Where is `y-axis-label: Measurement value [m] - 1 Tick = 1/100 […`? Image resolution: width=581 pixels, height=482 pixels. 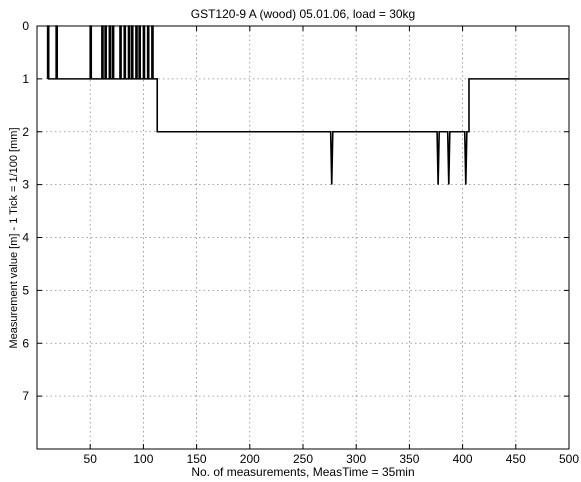 y-axis-label: Measurement value [m] - 1 Tick = 1/100 [… is located at coordinates (14, 238).